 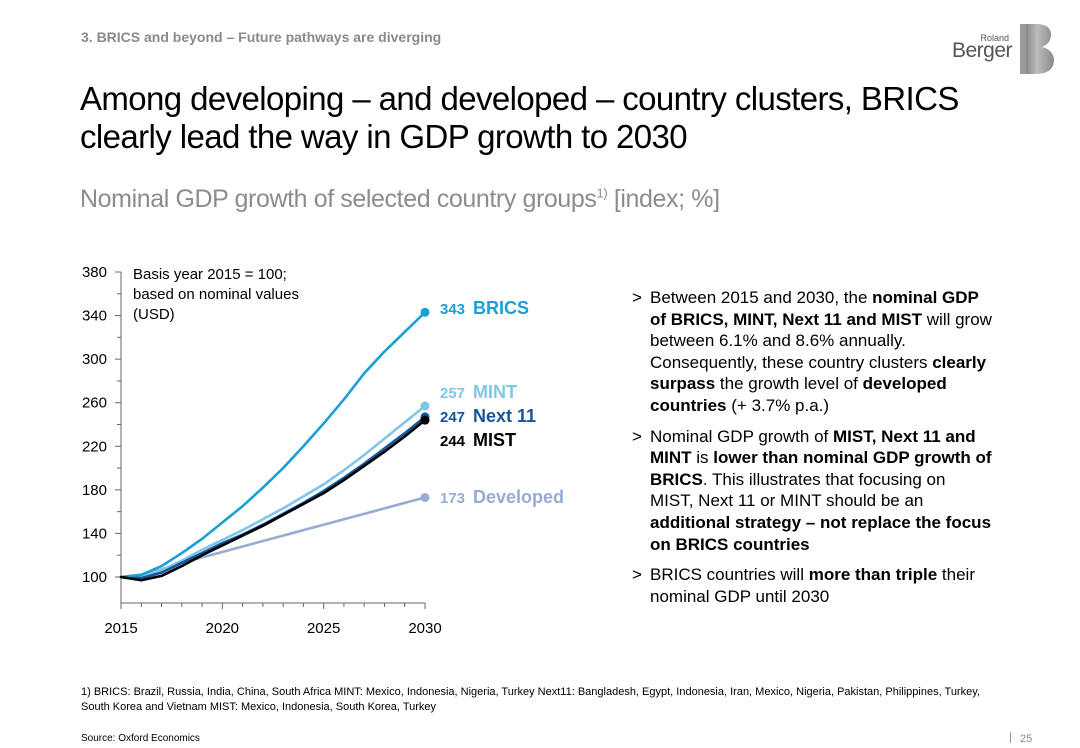 I want to click on series-line-developed, so click(x=273, y=537).